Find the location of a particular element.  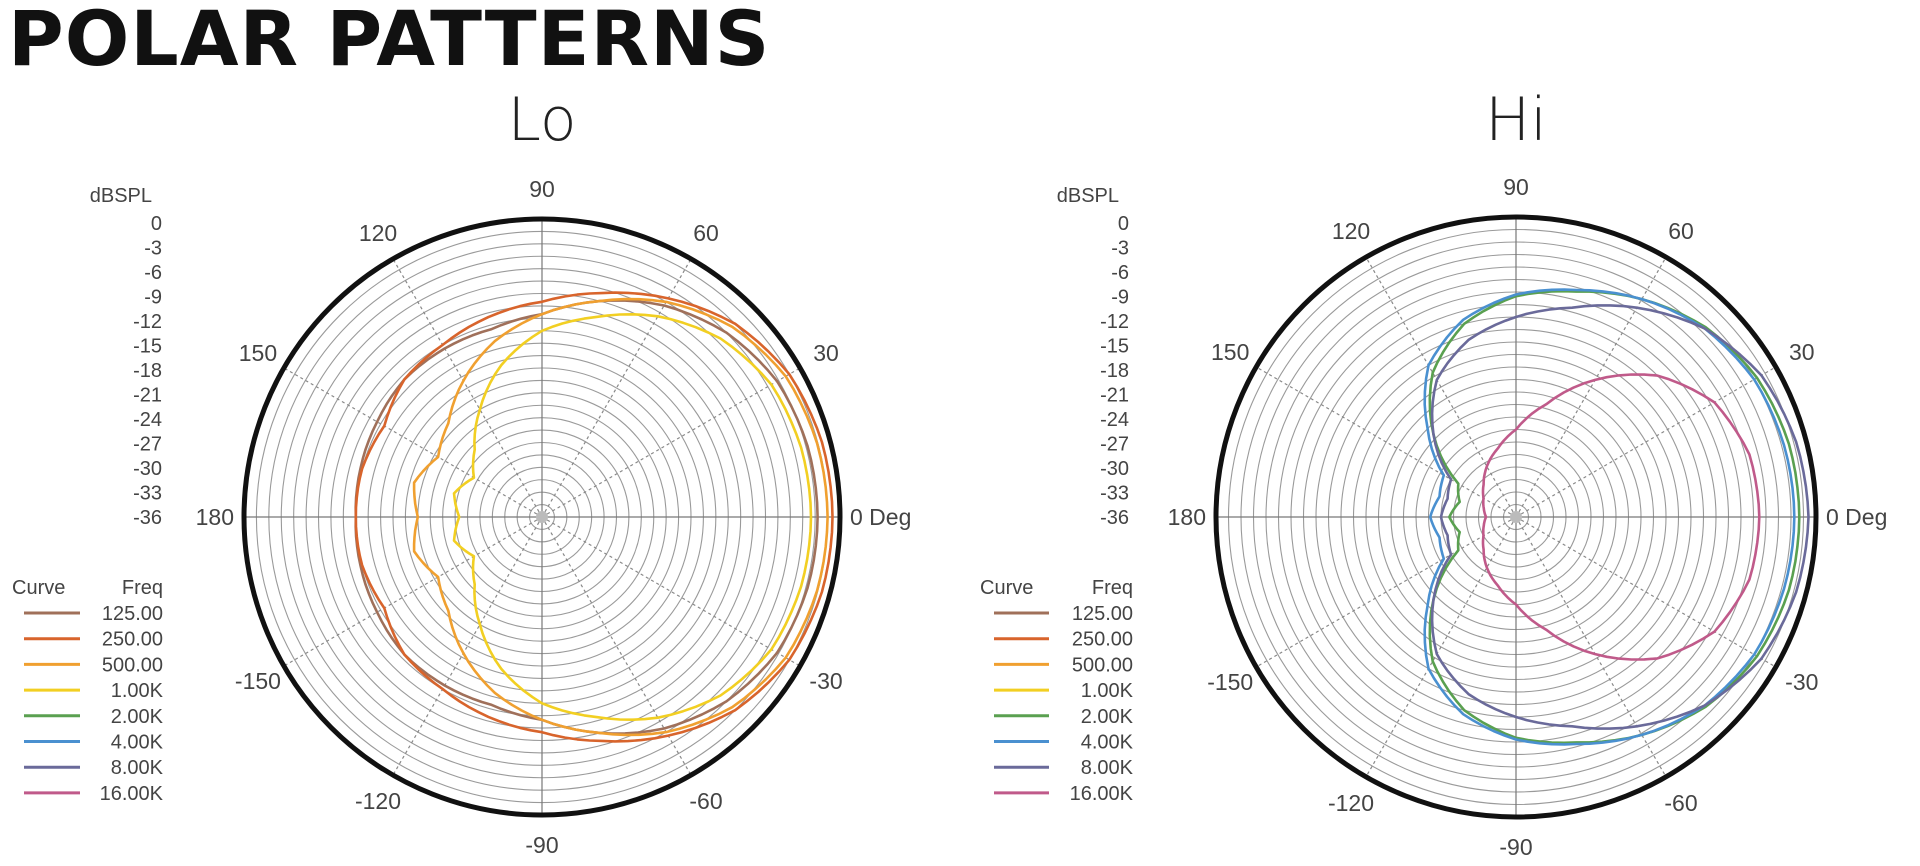

page-title: POLAR PATTERNS is located at coordinates (389, 41).